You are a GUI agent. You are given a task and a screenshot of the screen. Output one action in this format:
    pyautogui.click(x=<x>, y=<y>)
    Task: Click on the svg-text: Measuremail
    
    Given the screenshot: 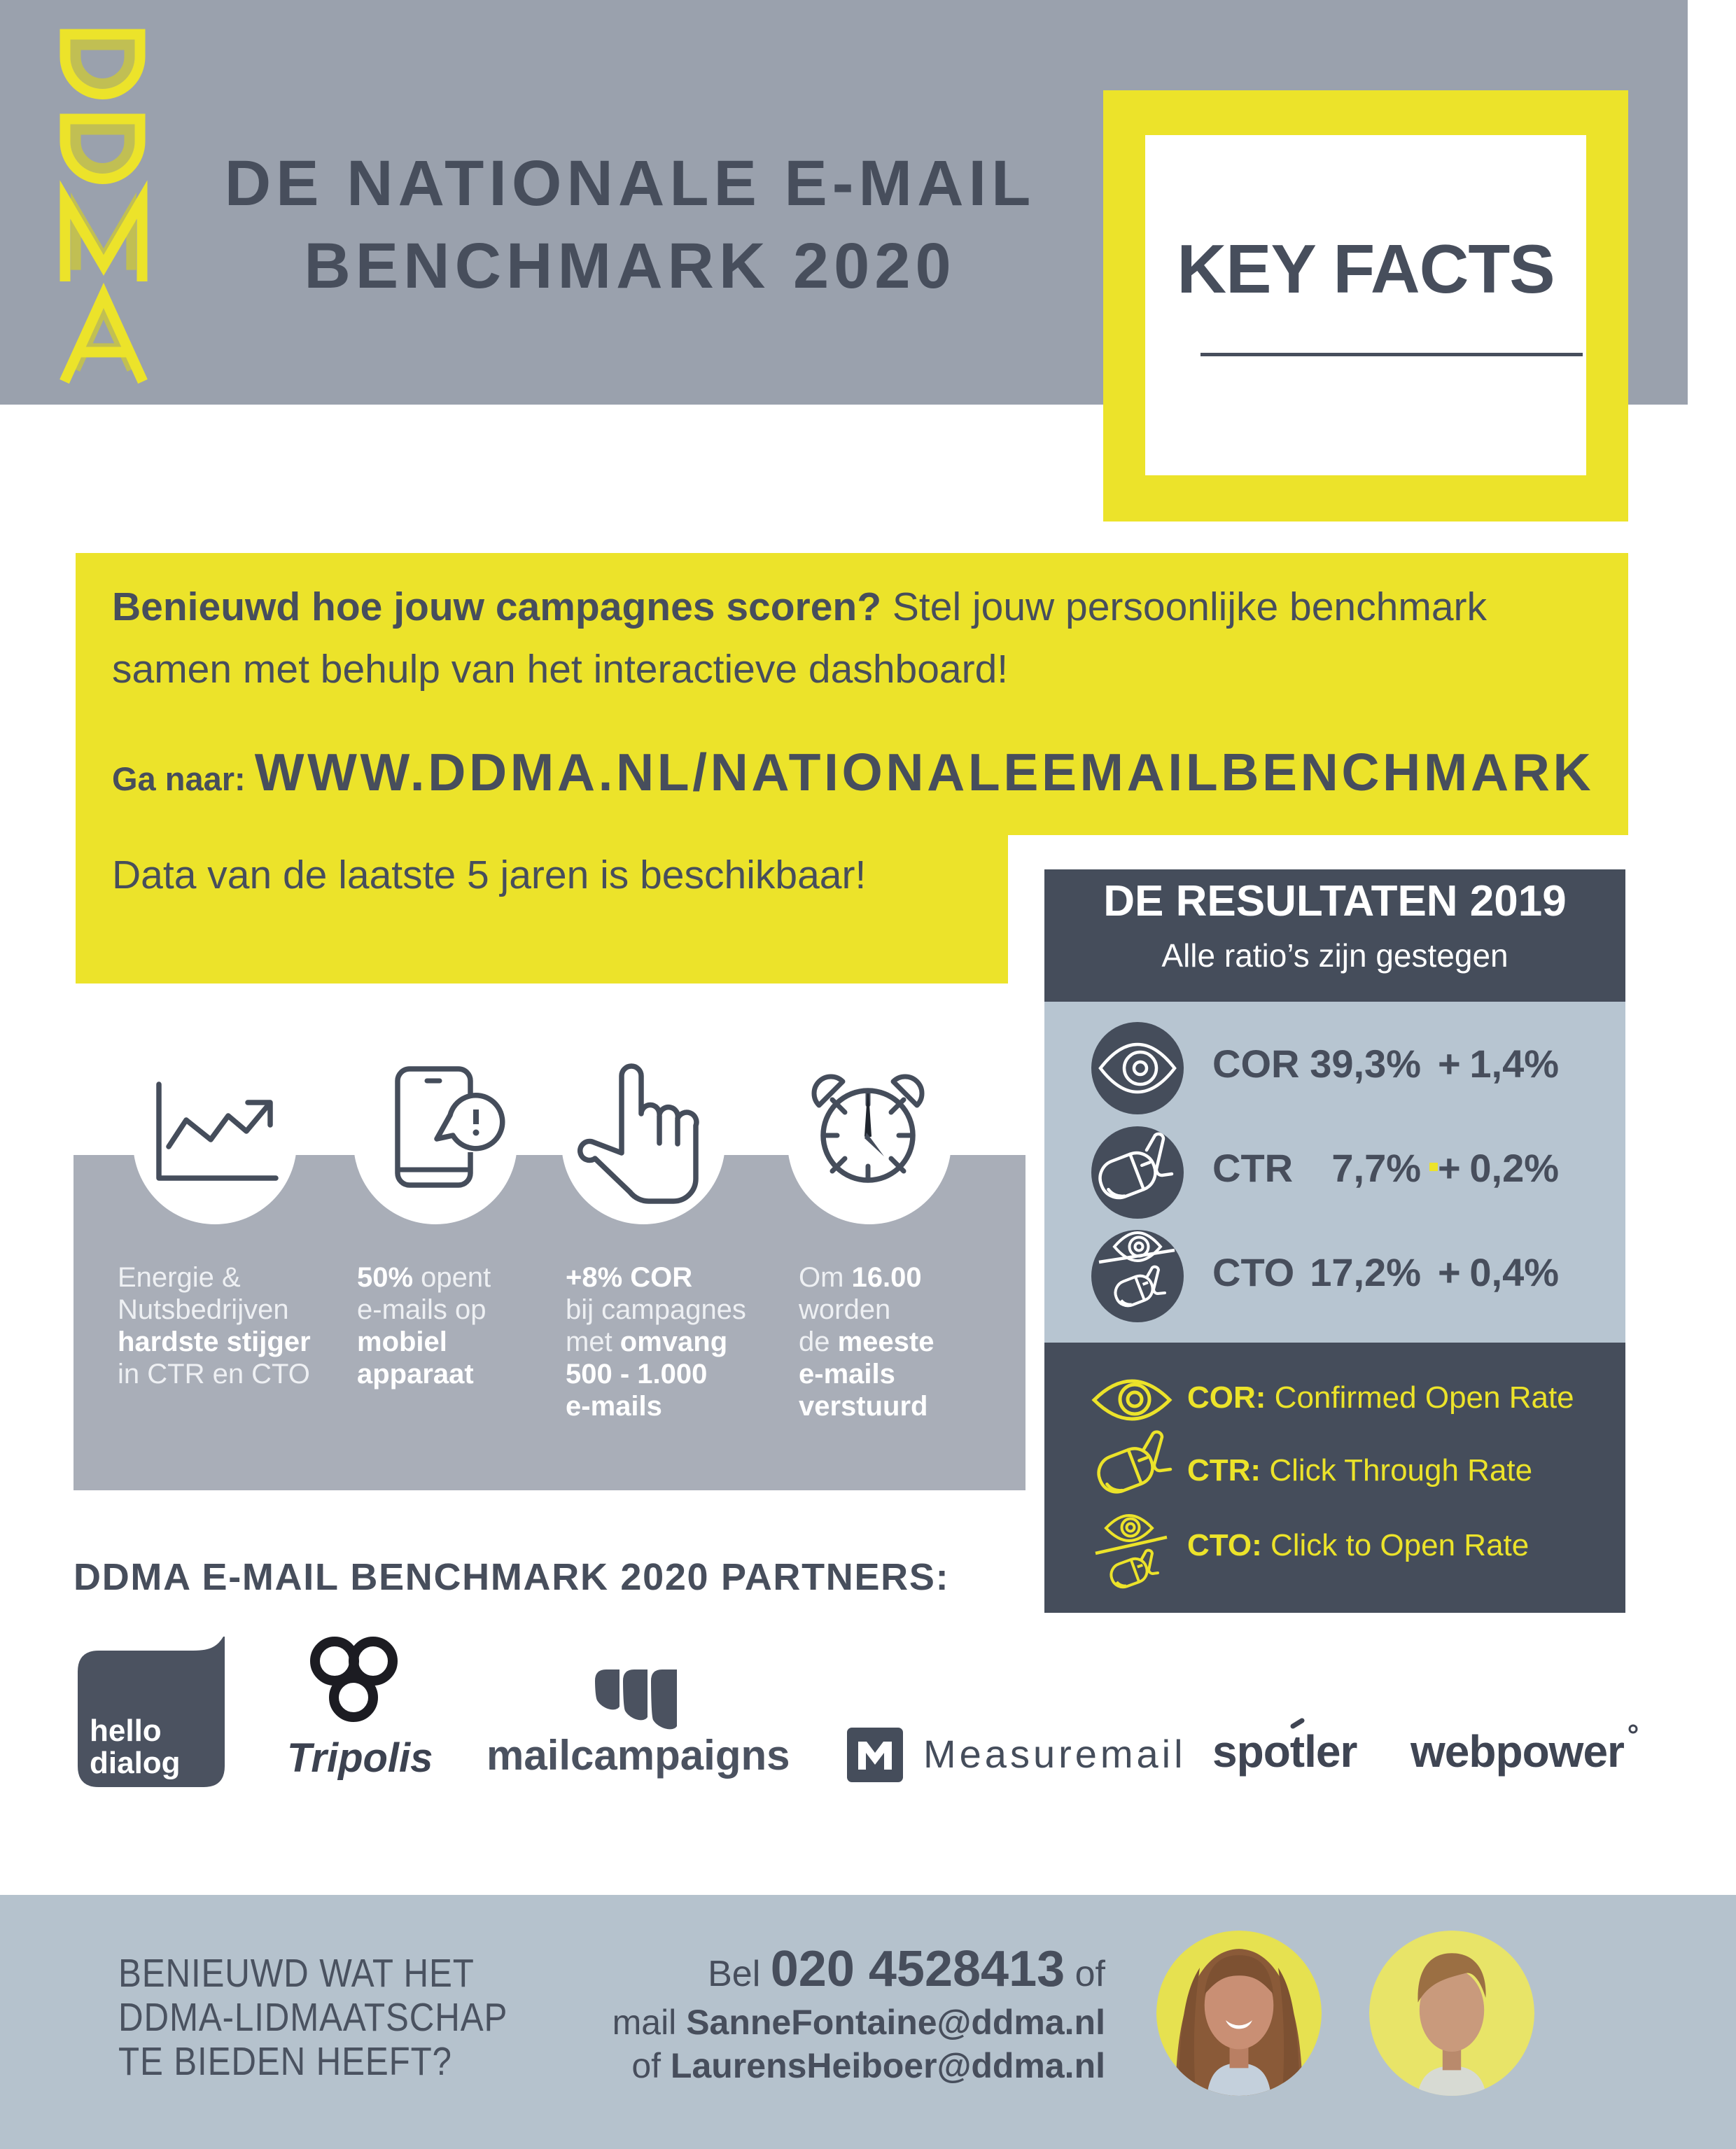 What is the action you would take?
    pyautogui.click(x=1054, y=1754)
    